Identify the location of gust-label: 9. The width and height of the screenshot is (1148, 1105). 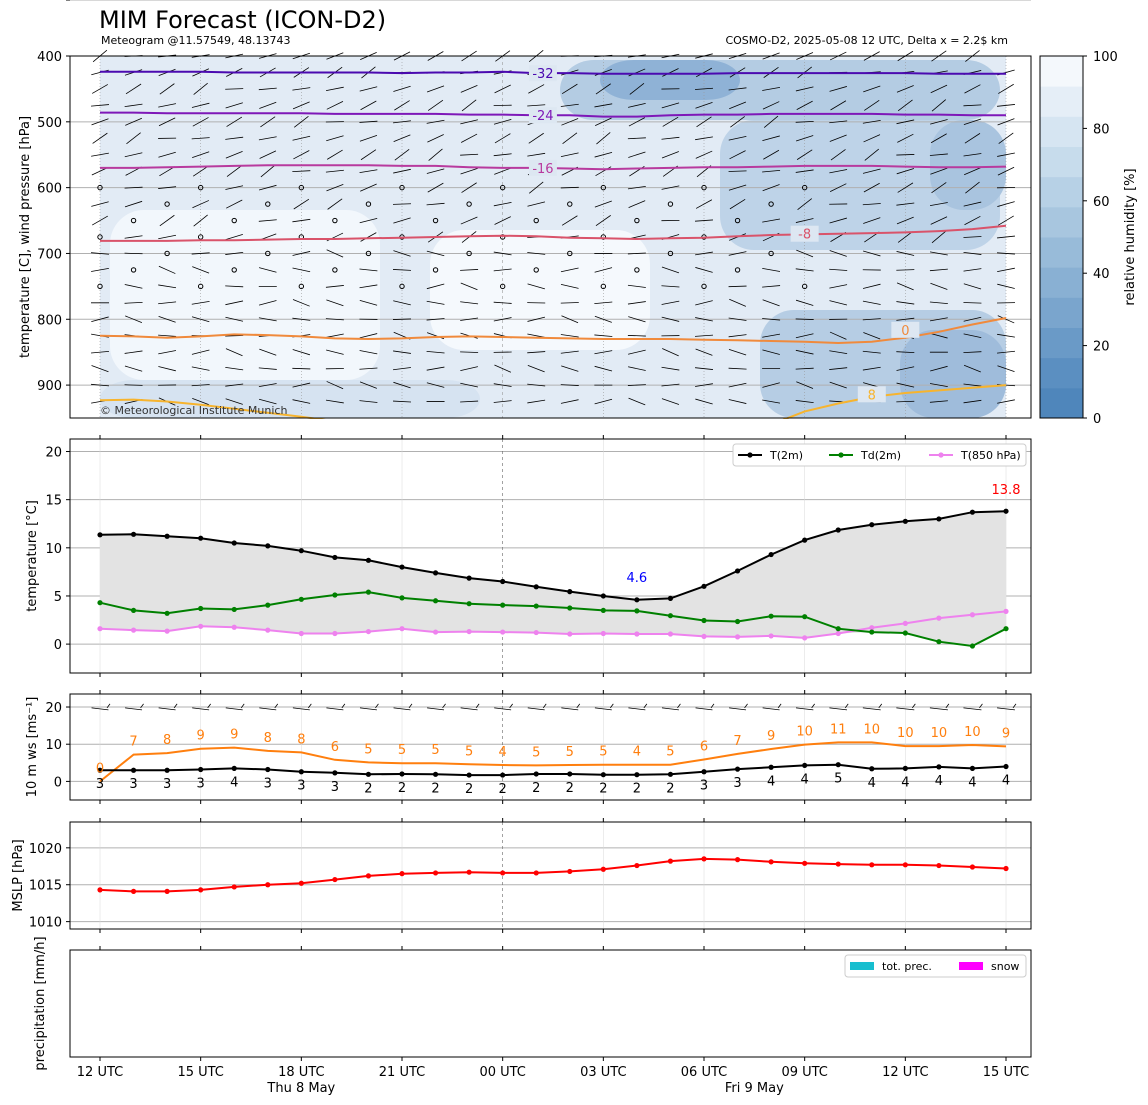
(201, 736).